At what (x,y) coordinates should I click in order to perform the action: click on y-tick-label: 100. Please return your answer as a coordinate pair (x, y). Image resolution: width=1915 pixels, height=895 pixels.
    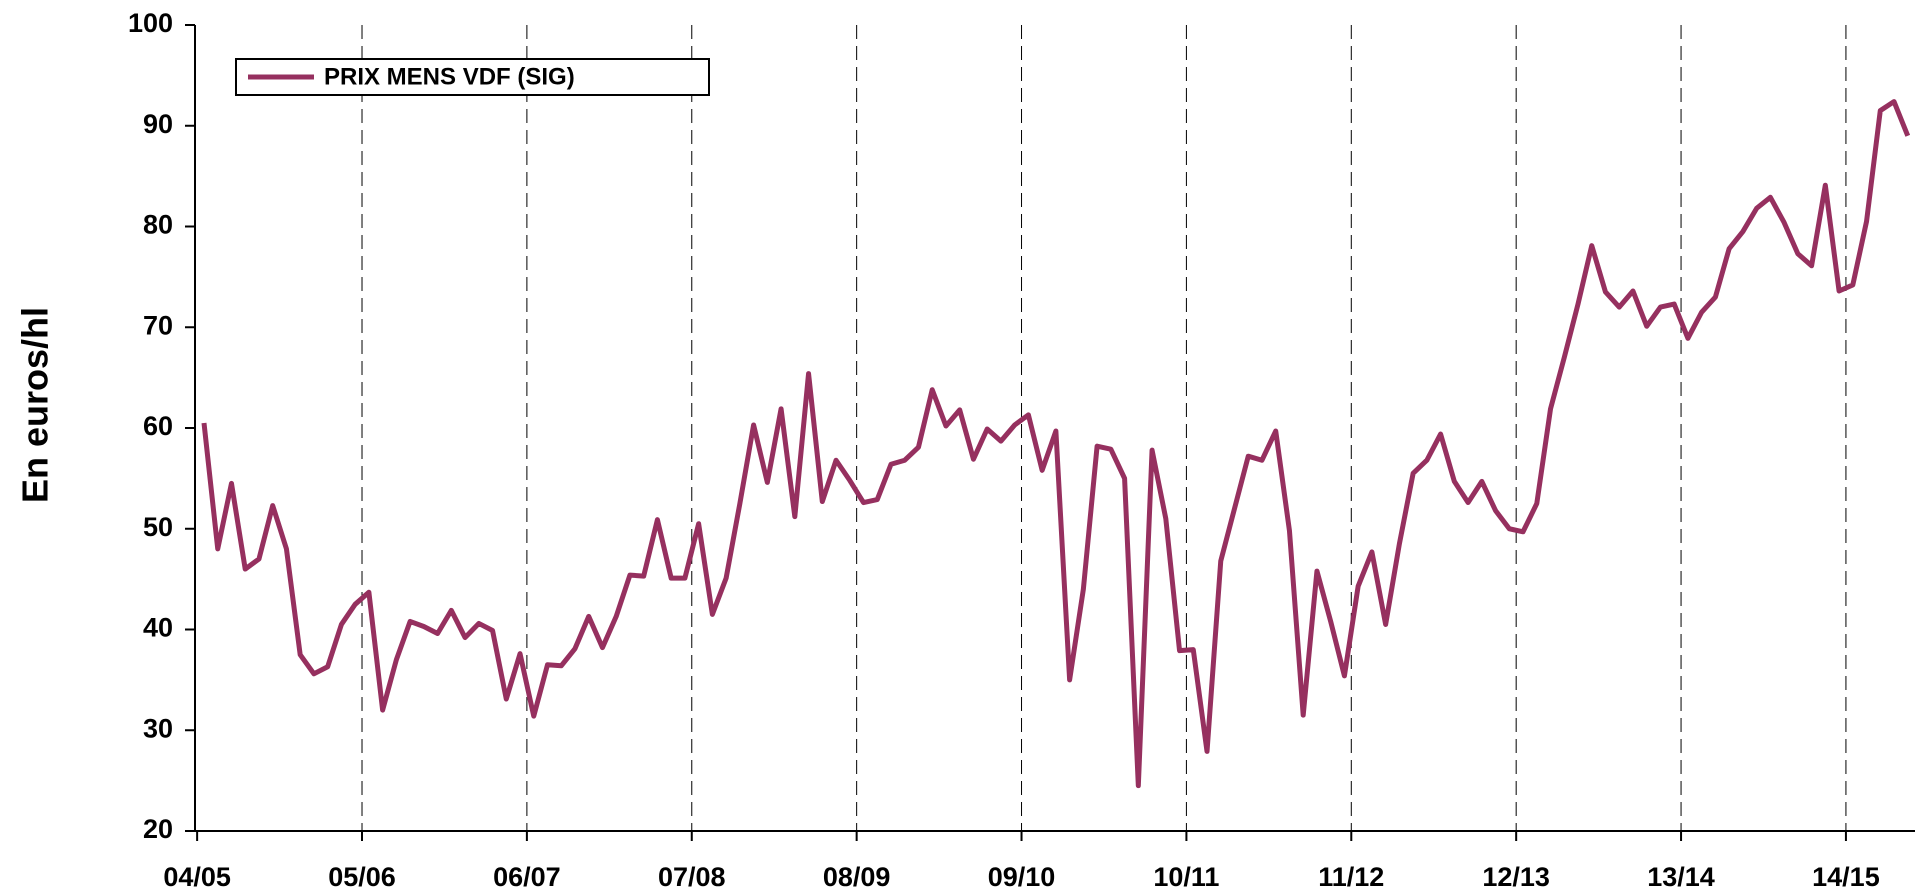
    Looking at the image, I should click on (150, 23).